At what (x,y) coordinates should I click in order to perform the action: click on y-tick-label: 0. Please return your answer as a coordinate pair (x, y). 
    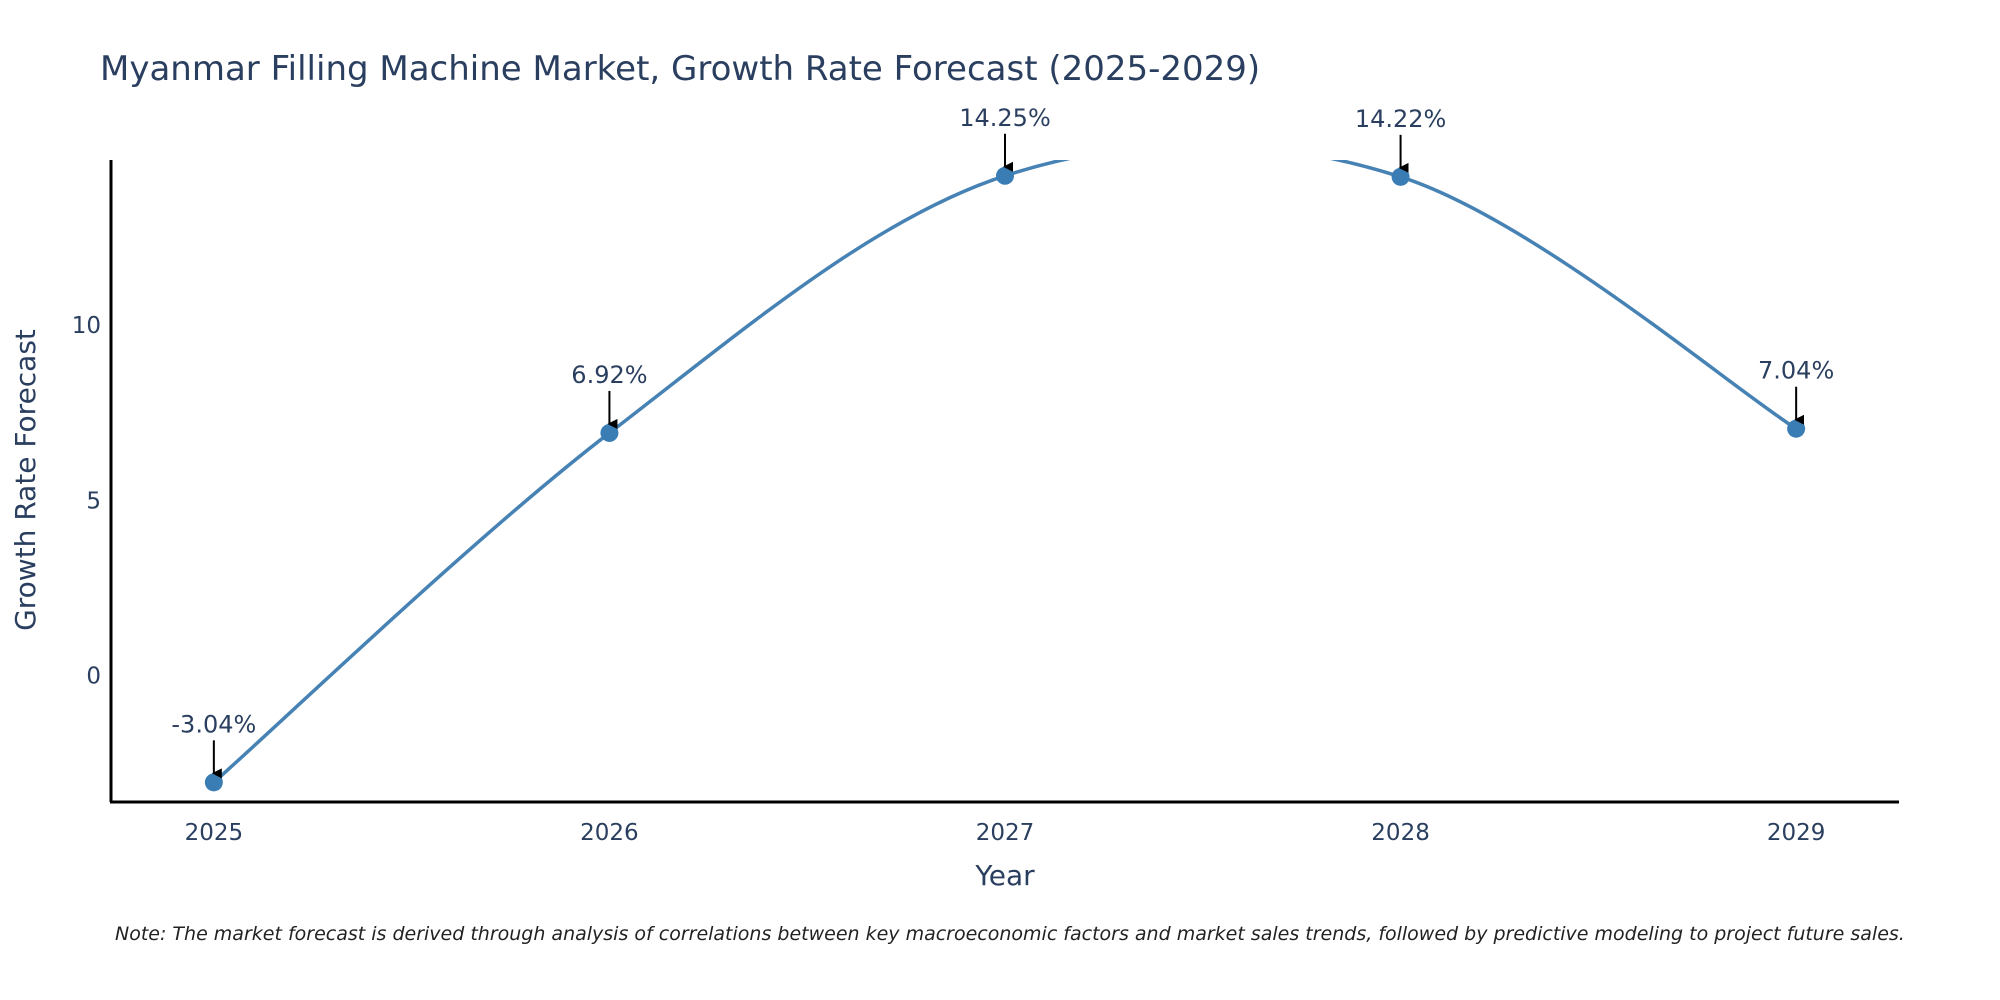
    Looking at the image, I should click on (93, 677).